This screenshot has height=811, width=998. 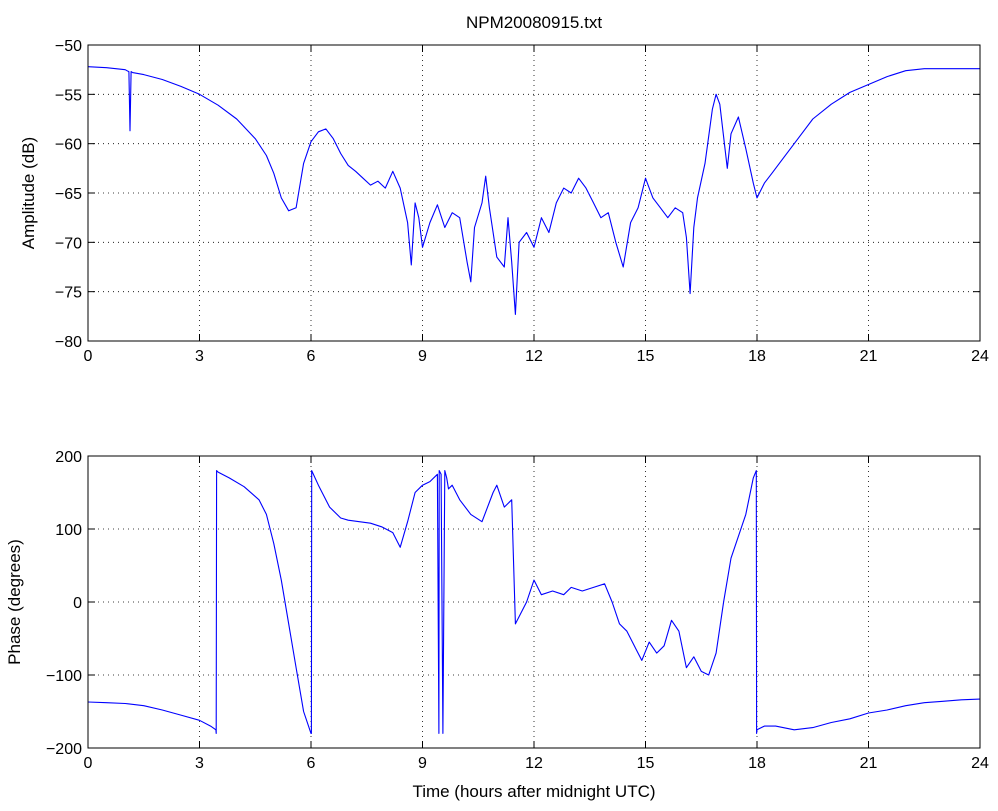 I want to click on chart-title: NPM20080915.txt, so click(x=534, y=22).